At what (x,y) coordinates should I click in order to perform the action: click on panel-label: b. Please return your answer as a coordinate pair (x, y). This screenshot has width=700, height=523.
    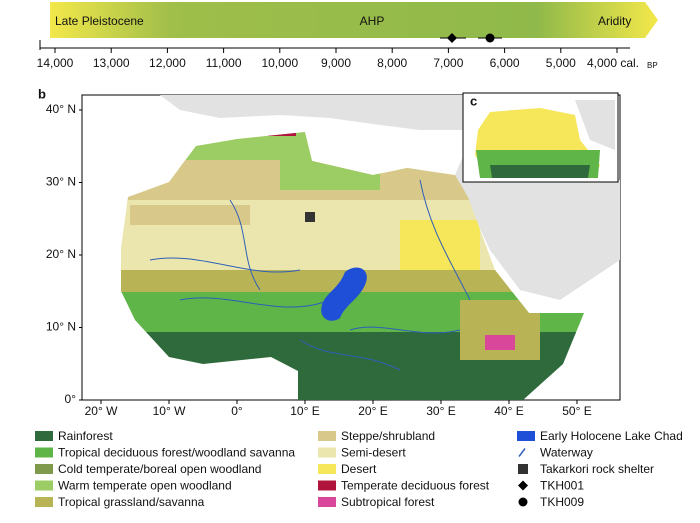
    Looking at the image, I should click on (42, 93).